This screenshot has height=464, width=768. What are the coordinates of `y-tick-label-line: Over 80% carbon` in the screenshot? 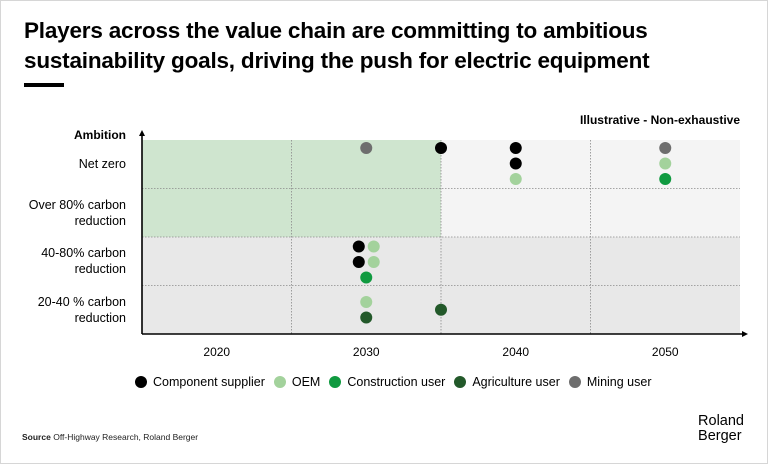 It's located at (77, 204).